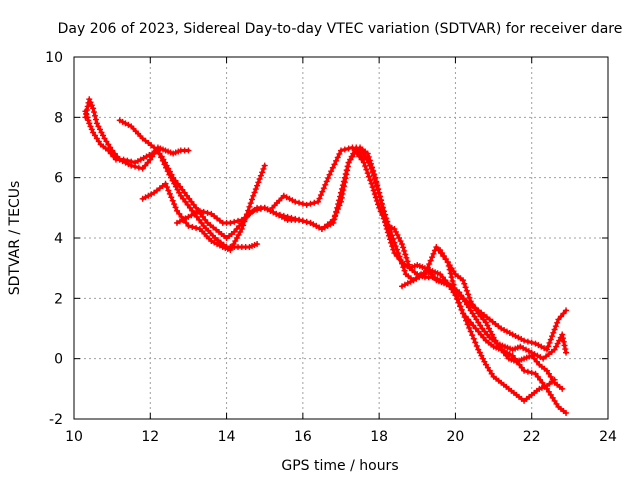 Image resolution: width=640 pixels, height=480 pixels. I want to click on y-tick-label: -2, so click(56, 420).